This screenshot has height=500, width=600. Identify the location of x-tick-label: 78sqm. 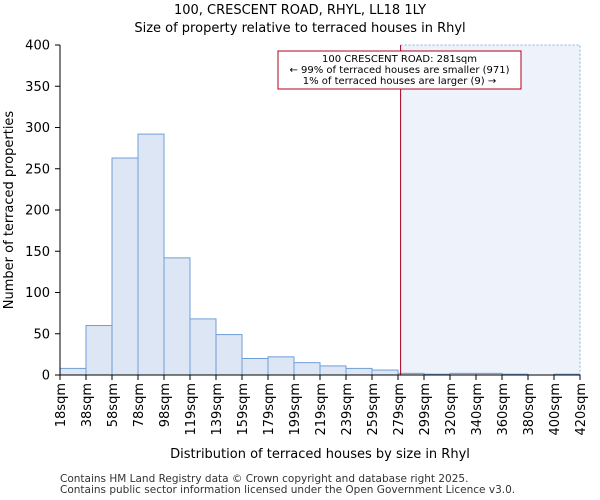
(139, 405).